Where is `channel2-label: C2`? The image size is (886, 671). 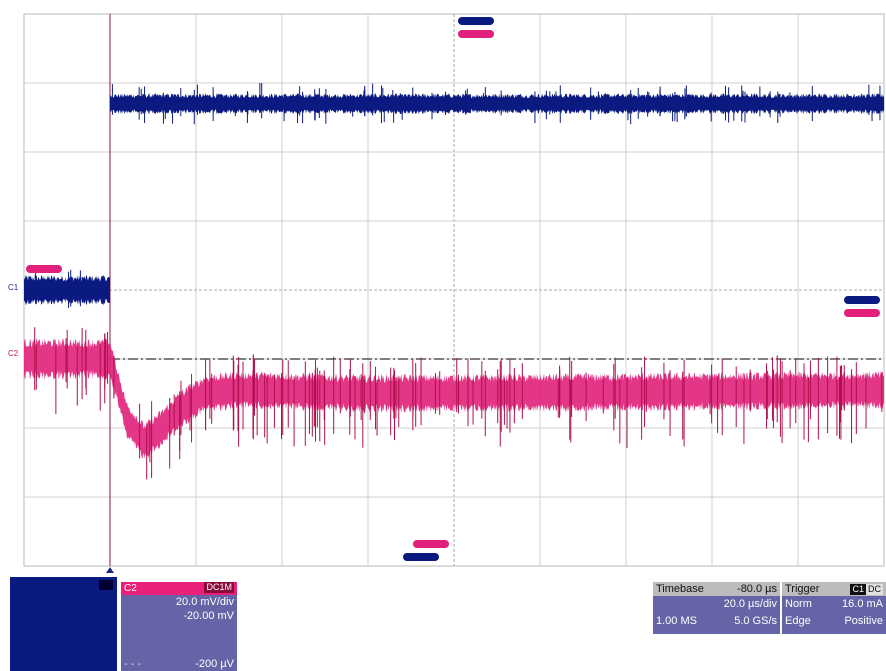 channel2-label: C2 is located at coordinates (13, 353).